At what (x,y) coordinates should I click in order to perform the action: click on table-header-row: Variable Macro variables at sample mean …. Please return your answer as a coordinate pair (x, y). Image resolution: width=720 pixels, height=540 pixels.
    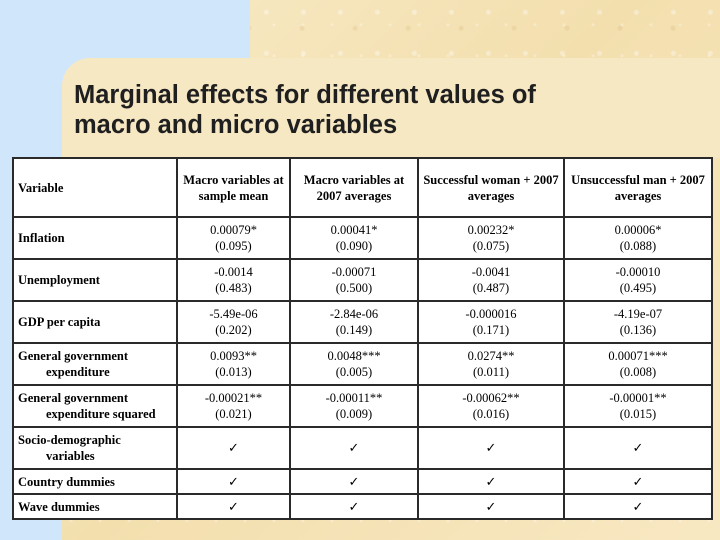
    Looking at the image, I should click on (362, 187).